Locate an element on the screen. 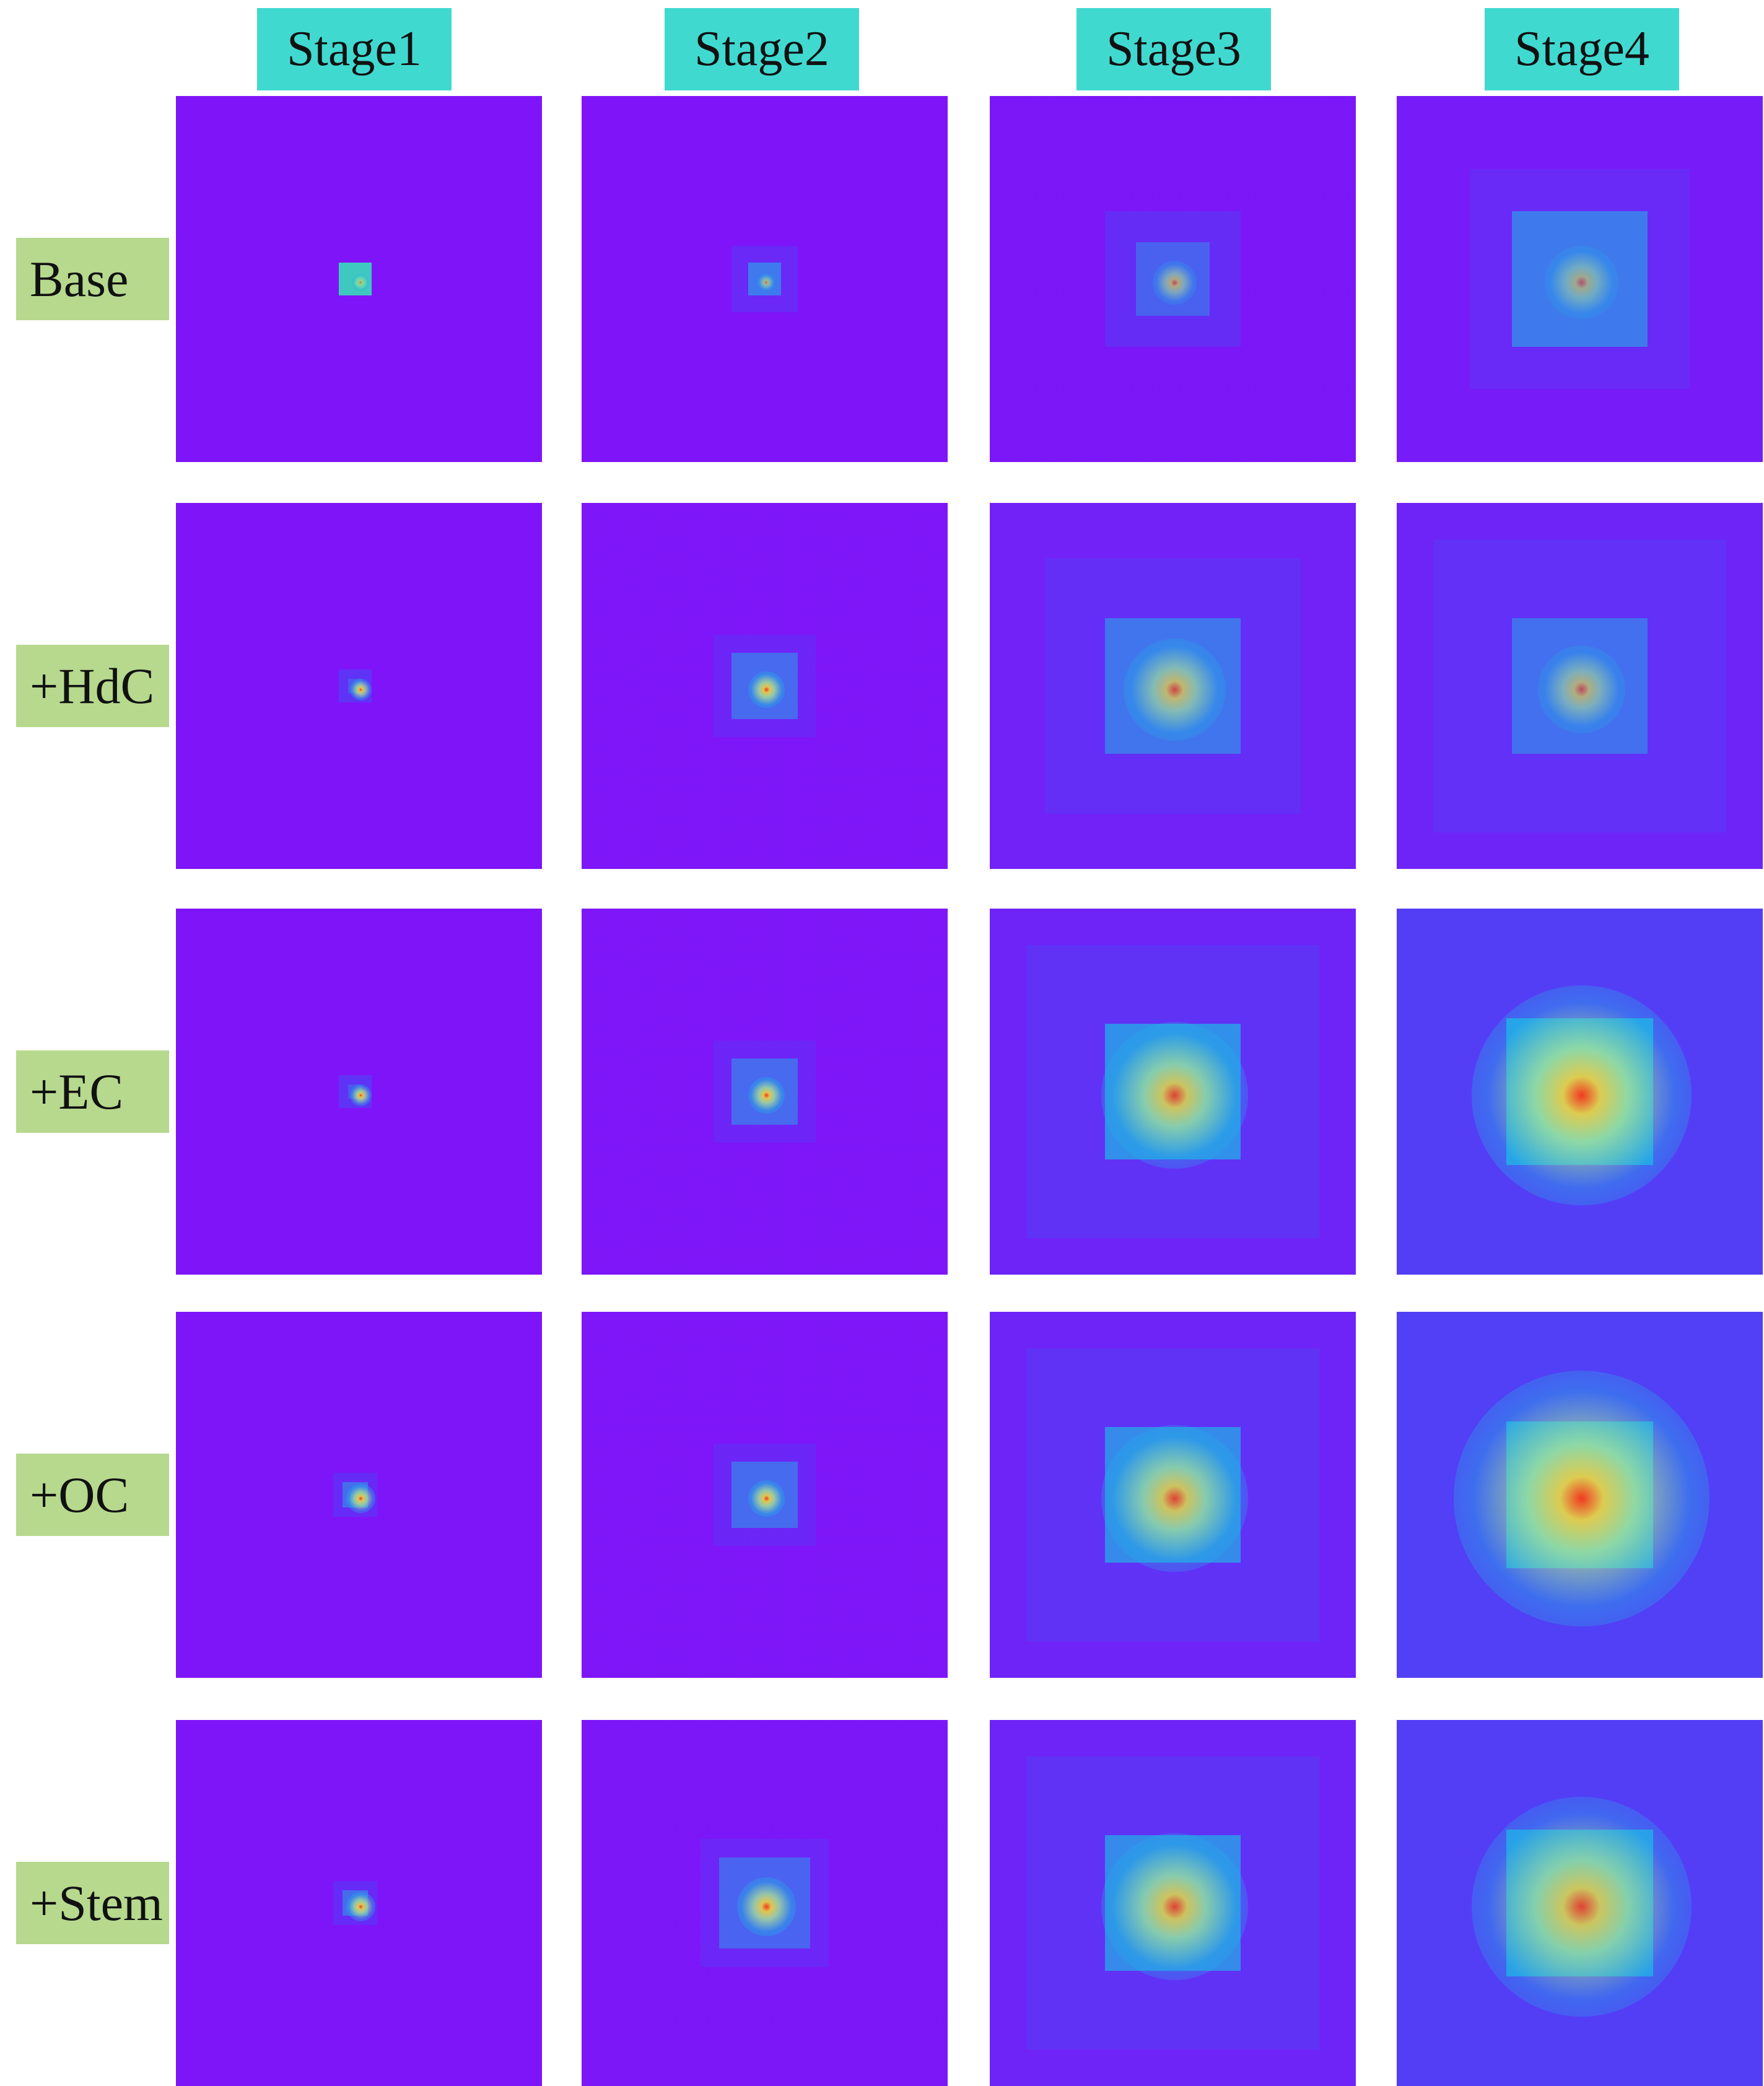 Image resolution: width=1764 pixels, height=2086 pixels. column-header-stage4: Stage4 is located at coordinates (1582, 49).